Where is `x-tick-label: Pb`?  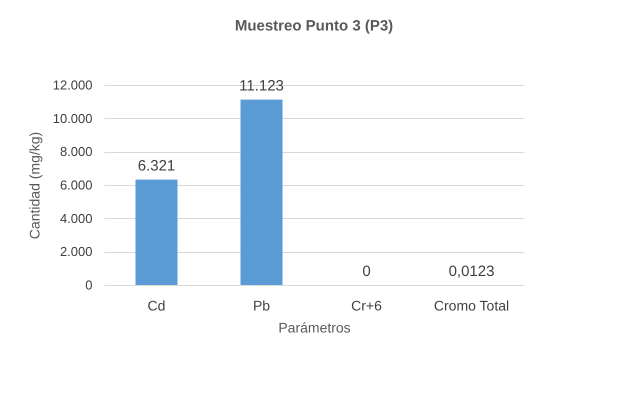 x-tick-label: Pb is located at coordinates (261, 306).